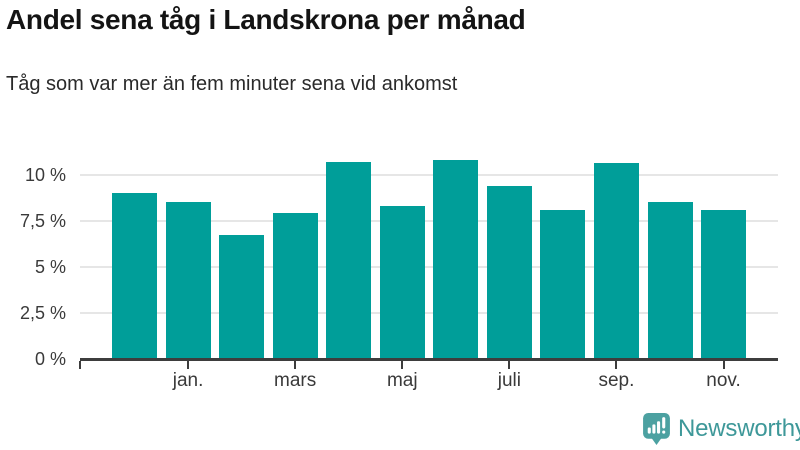  What do you see at coordinates (616, 380) in the screenshot?
I see `x-axis-tick-label: sep.` at bounding box center [616, 380].